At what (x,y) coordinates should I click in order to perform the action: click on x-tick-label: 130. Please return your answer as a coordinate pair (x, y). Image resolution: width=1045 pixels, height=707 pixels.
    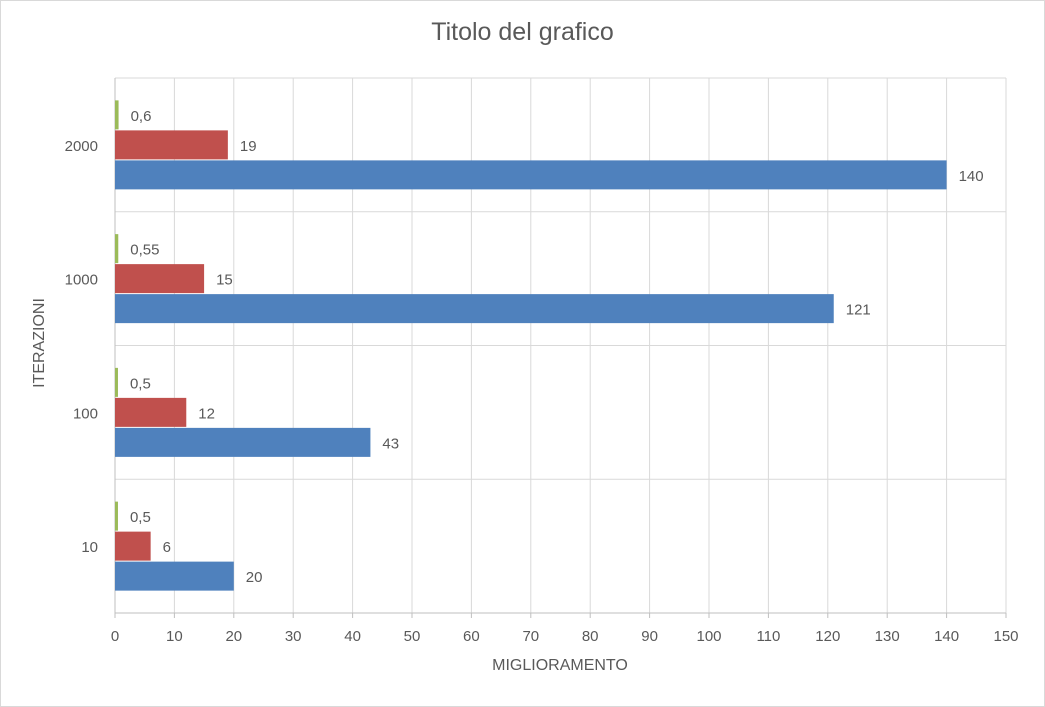
    Looking at the image, I should click on (887, 636).